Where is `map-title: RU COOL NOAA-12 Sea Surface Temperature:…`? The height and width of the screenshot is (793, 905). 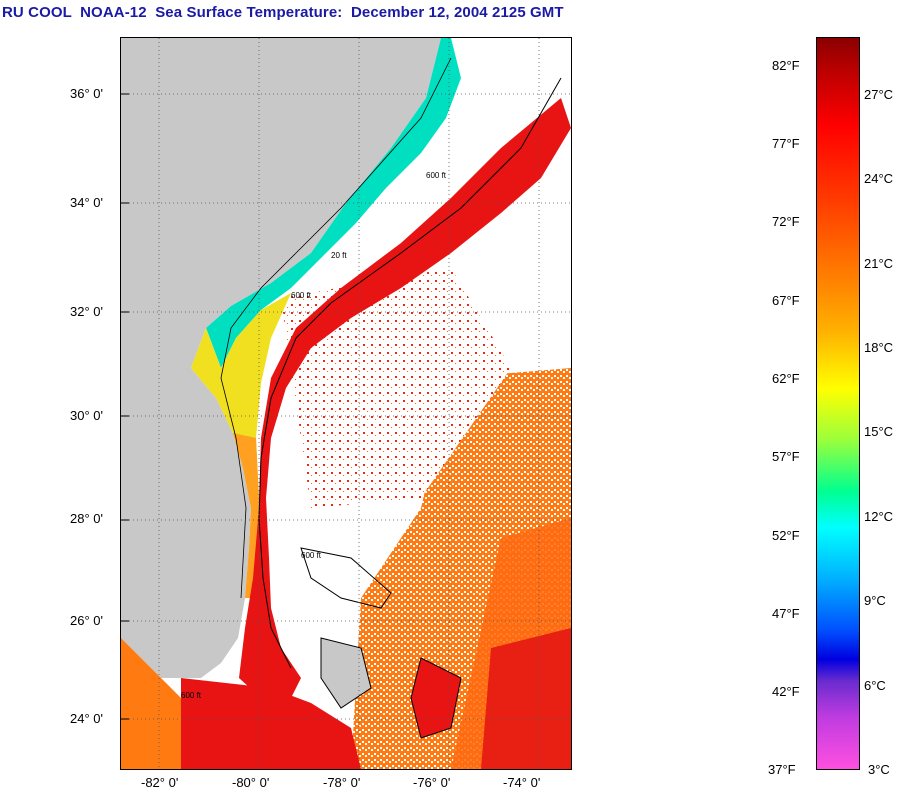 map-title: RU COOL NOAA-12 Sea Surface Temperature:… is located at coordinates (283, 12).